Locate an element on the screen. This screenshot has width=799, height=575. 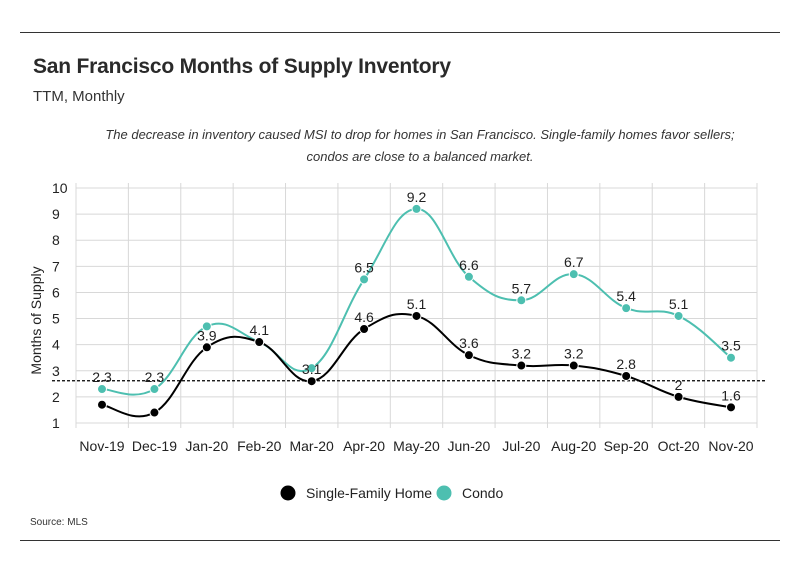
source-note: Source: MLS is located at coordinates (59, 522).